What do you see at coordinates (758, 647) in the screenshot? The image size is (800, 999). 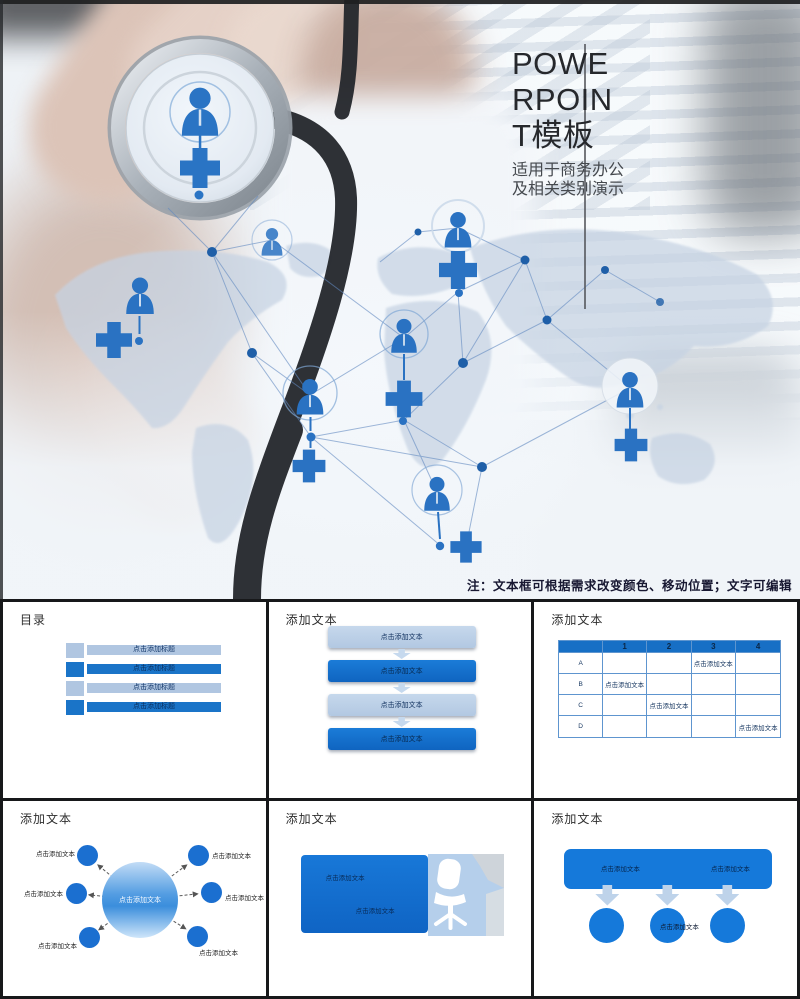 I see `column-header: 4` at bounding box center [758, 647].